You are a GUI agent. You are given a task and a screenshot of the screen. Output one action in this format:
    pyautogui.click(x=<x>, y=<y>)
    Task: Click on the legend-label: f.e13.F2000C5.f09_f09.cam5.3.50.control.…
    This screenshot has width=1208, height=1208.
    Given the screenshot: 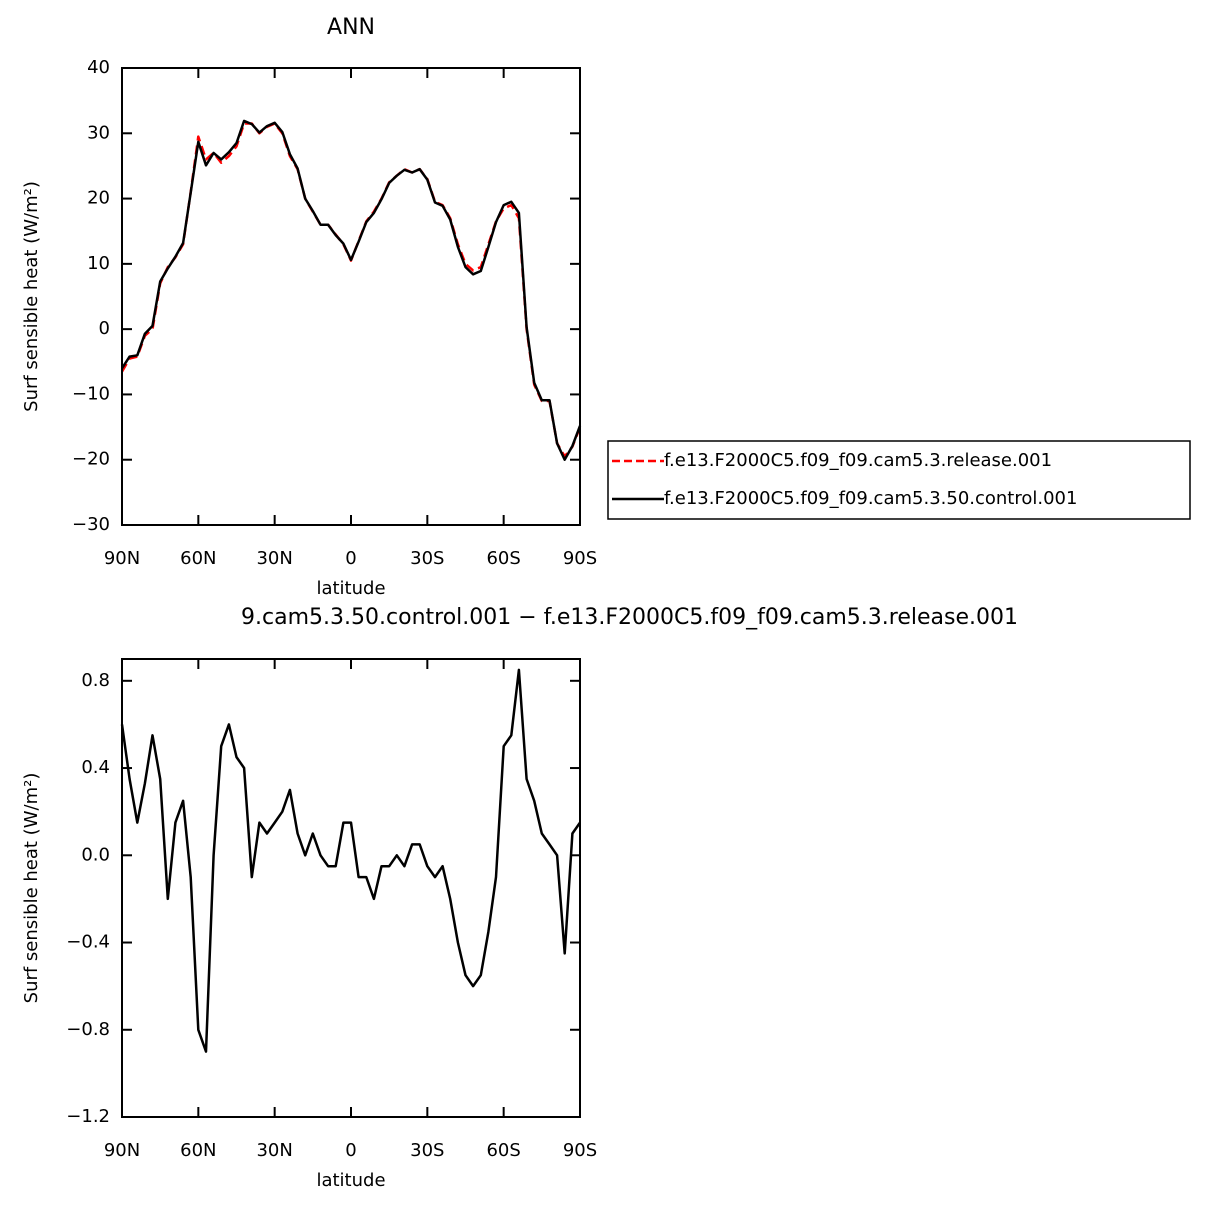 What is the action you would take?
    pyautogui.click(x=870, y=498)
    